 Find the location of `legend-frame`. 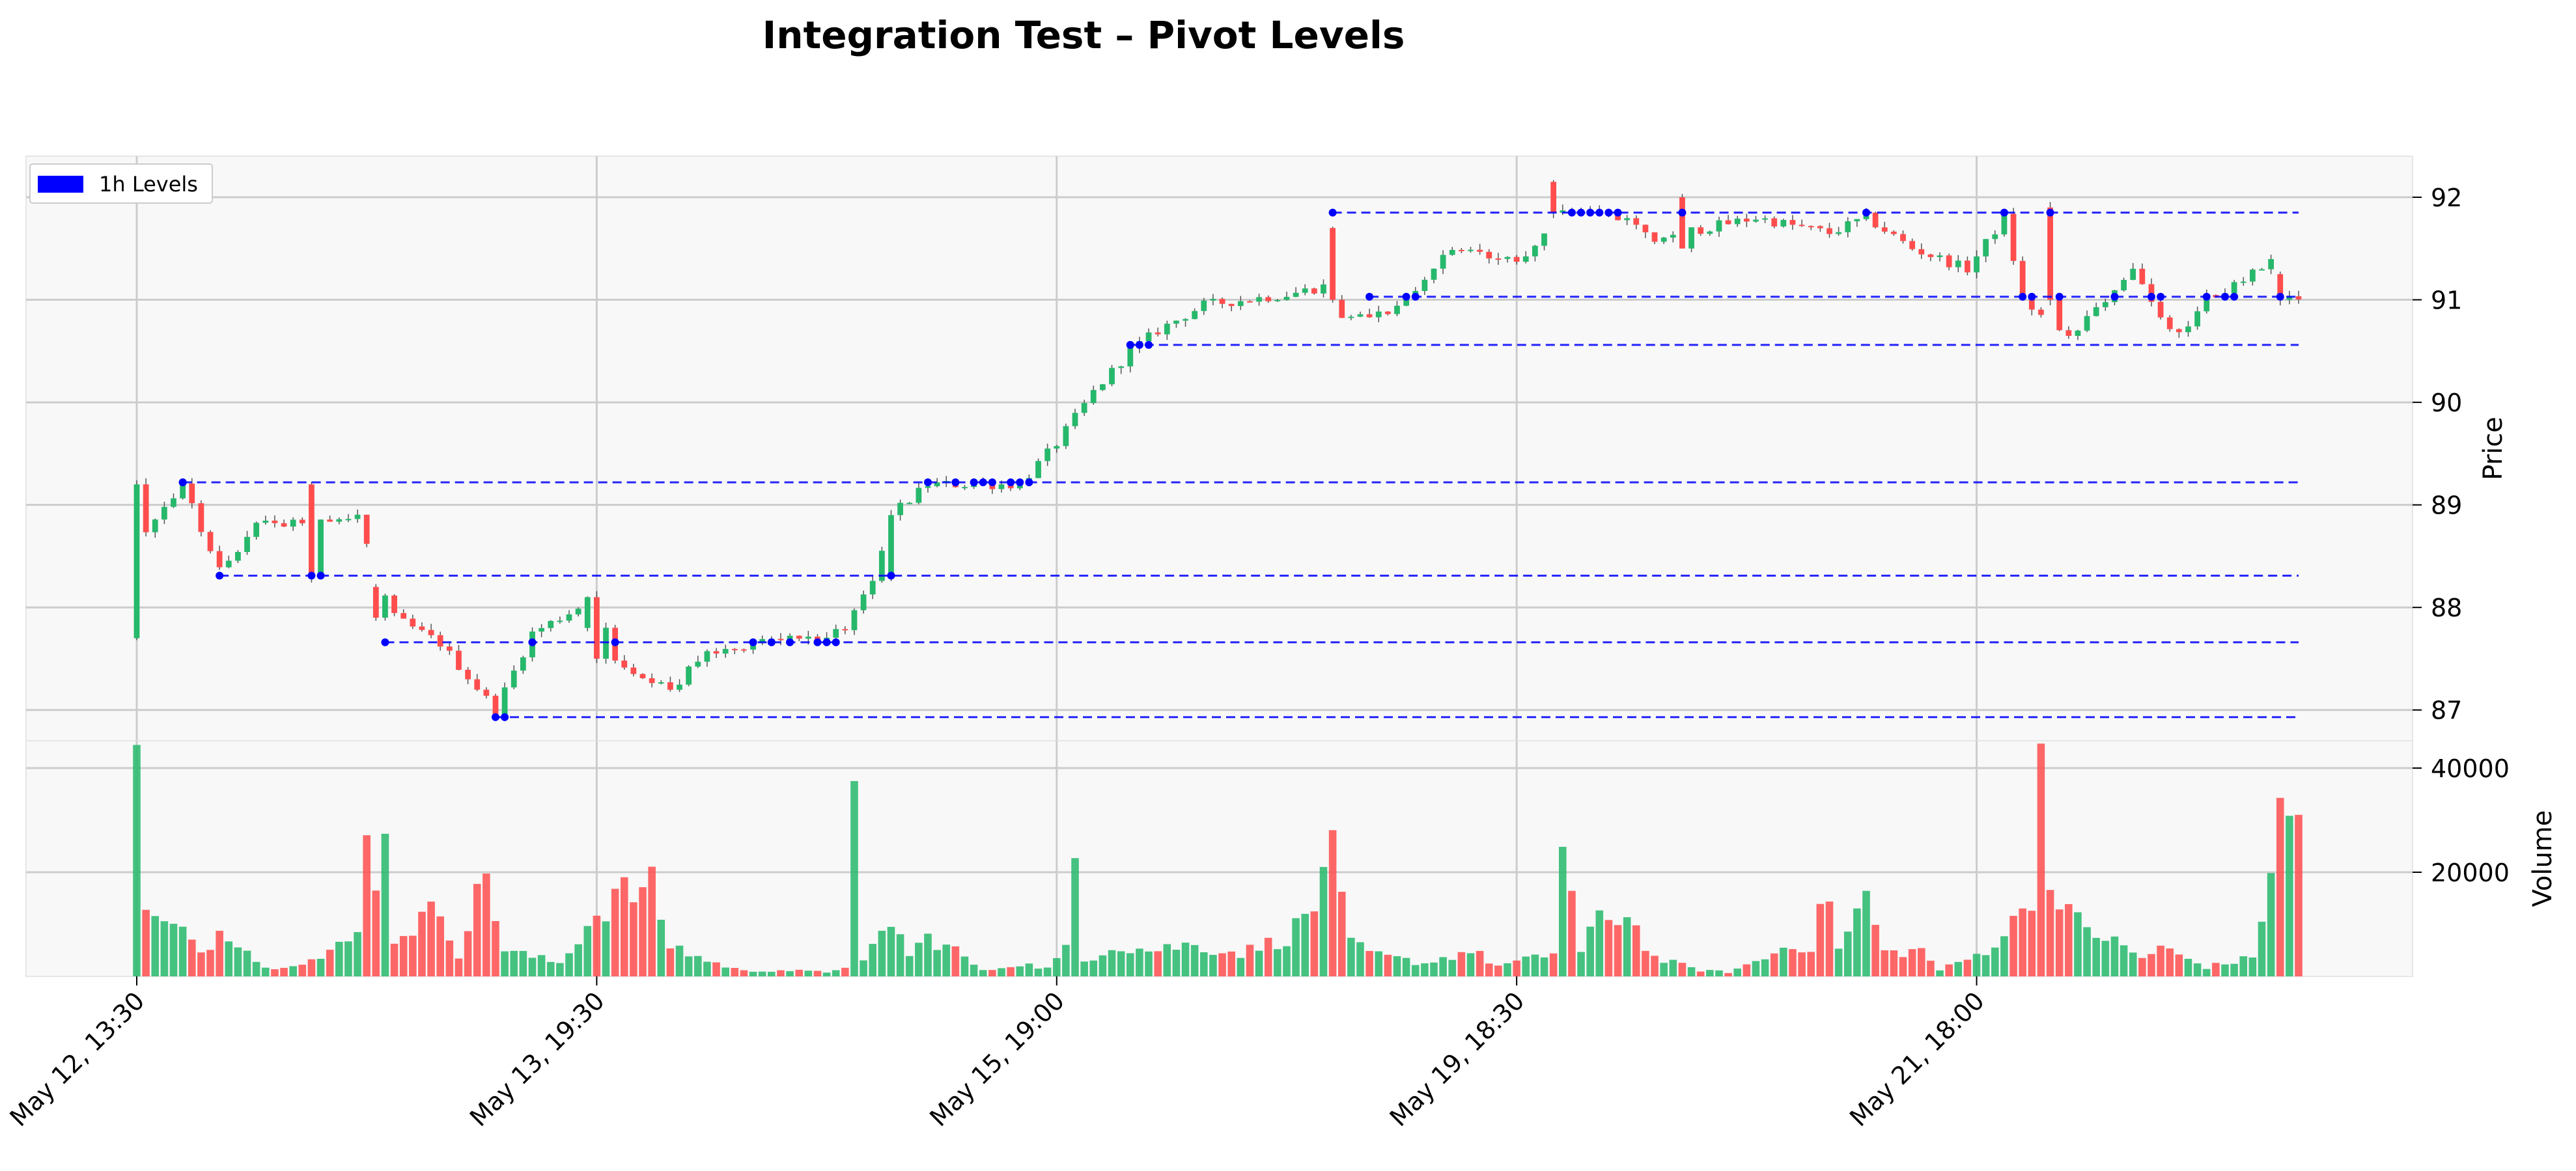

legend-frame is located at coordinates (121, 183).